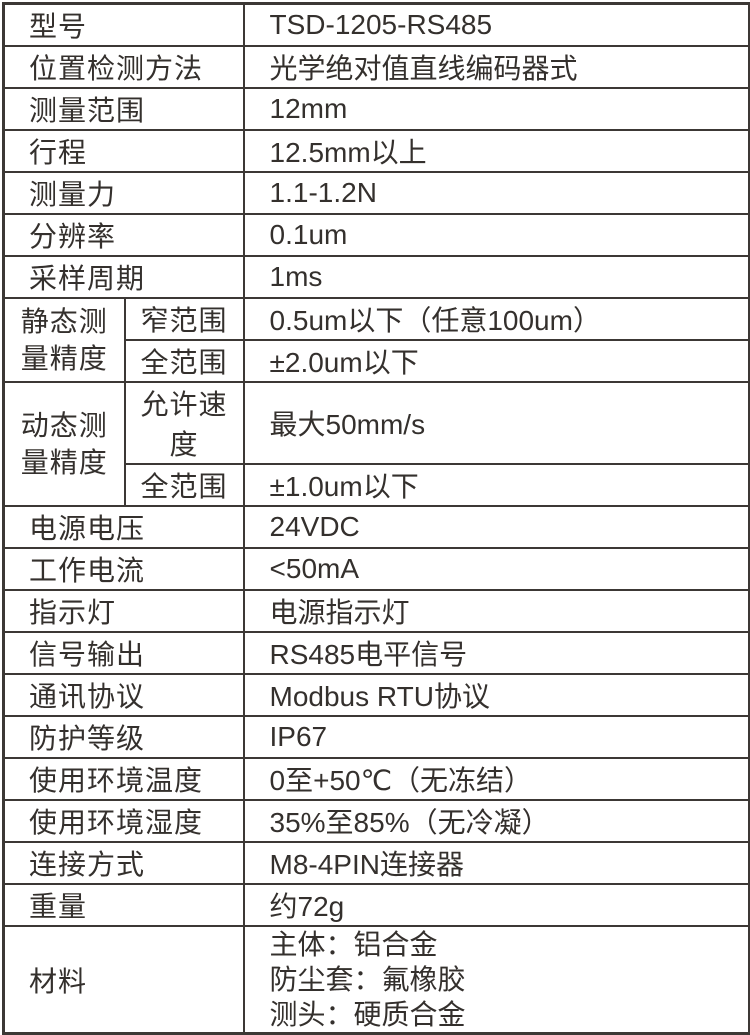 This screenshot has height=1035, width=750. I want to click on spec-row-weight: 重量 约72g, so click(376, 905).